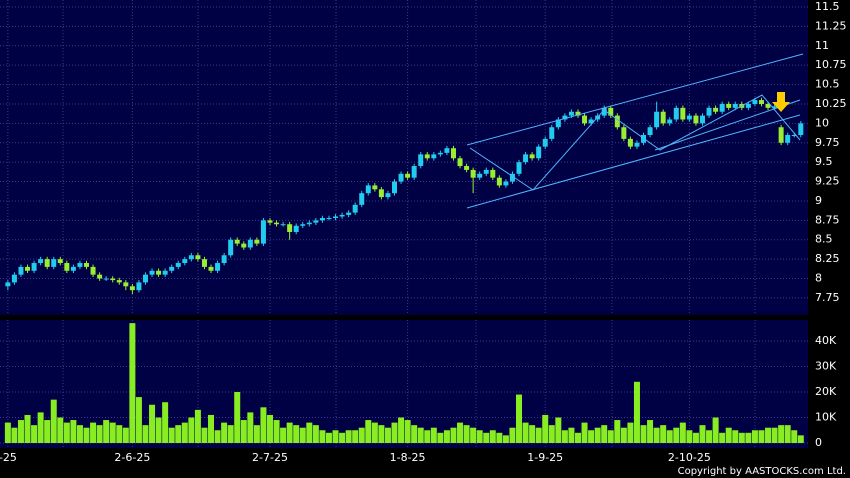  I want to click on y-tick-label: 10, so click(822, 122).